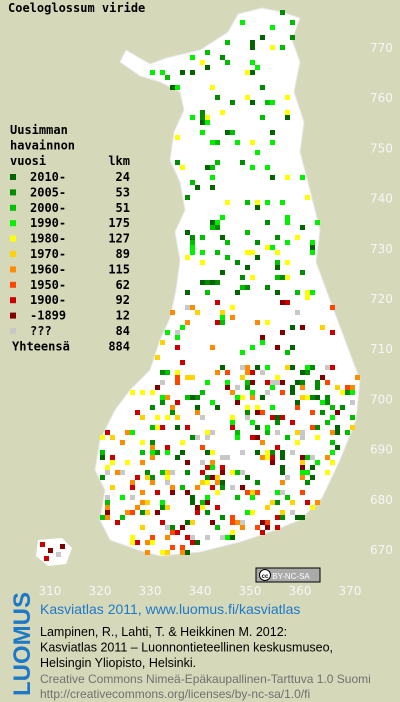 This screenshot has height=702, width=400. What do you see at coordinates (381, 550) in the screenshot?
I see `y-grid-label: 670` at bounding box center [381, 550].